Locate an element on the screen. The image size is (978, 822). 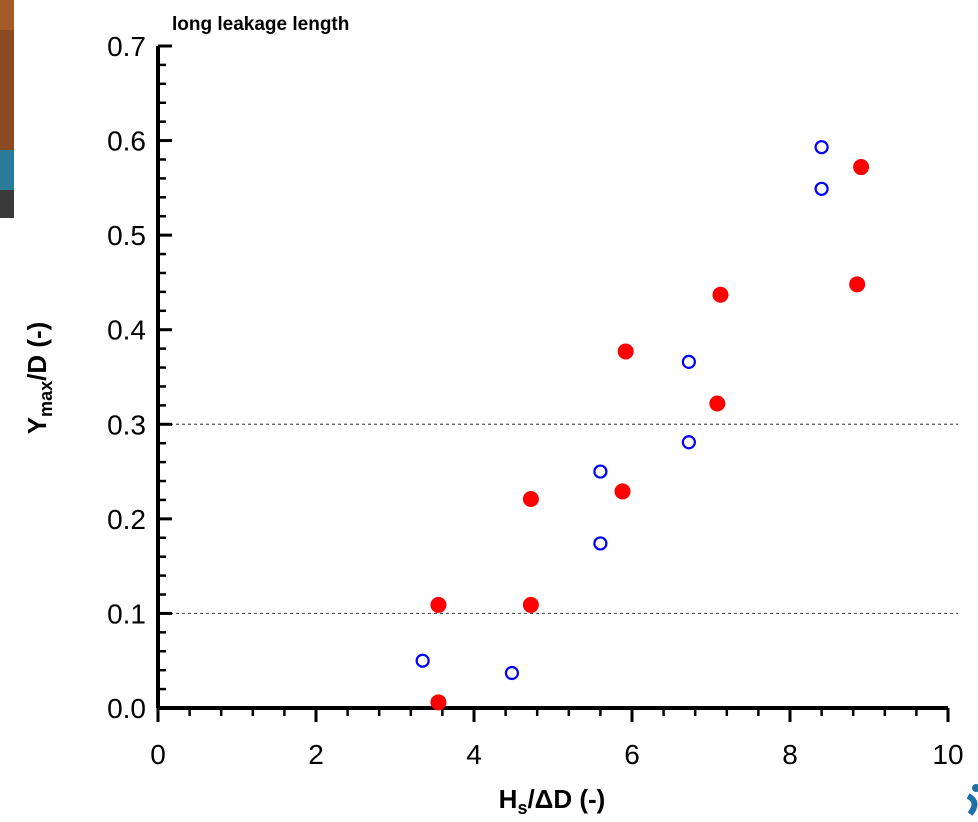
y-axis-title-main: Y is located at coordinates (37, 425).